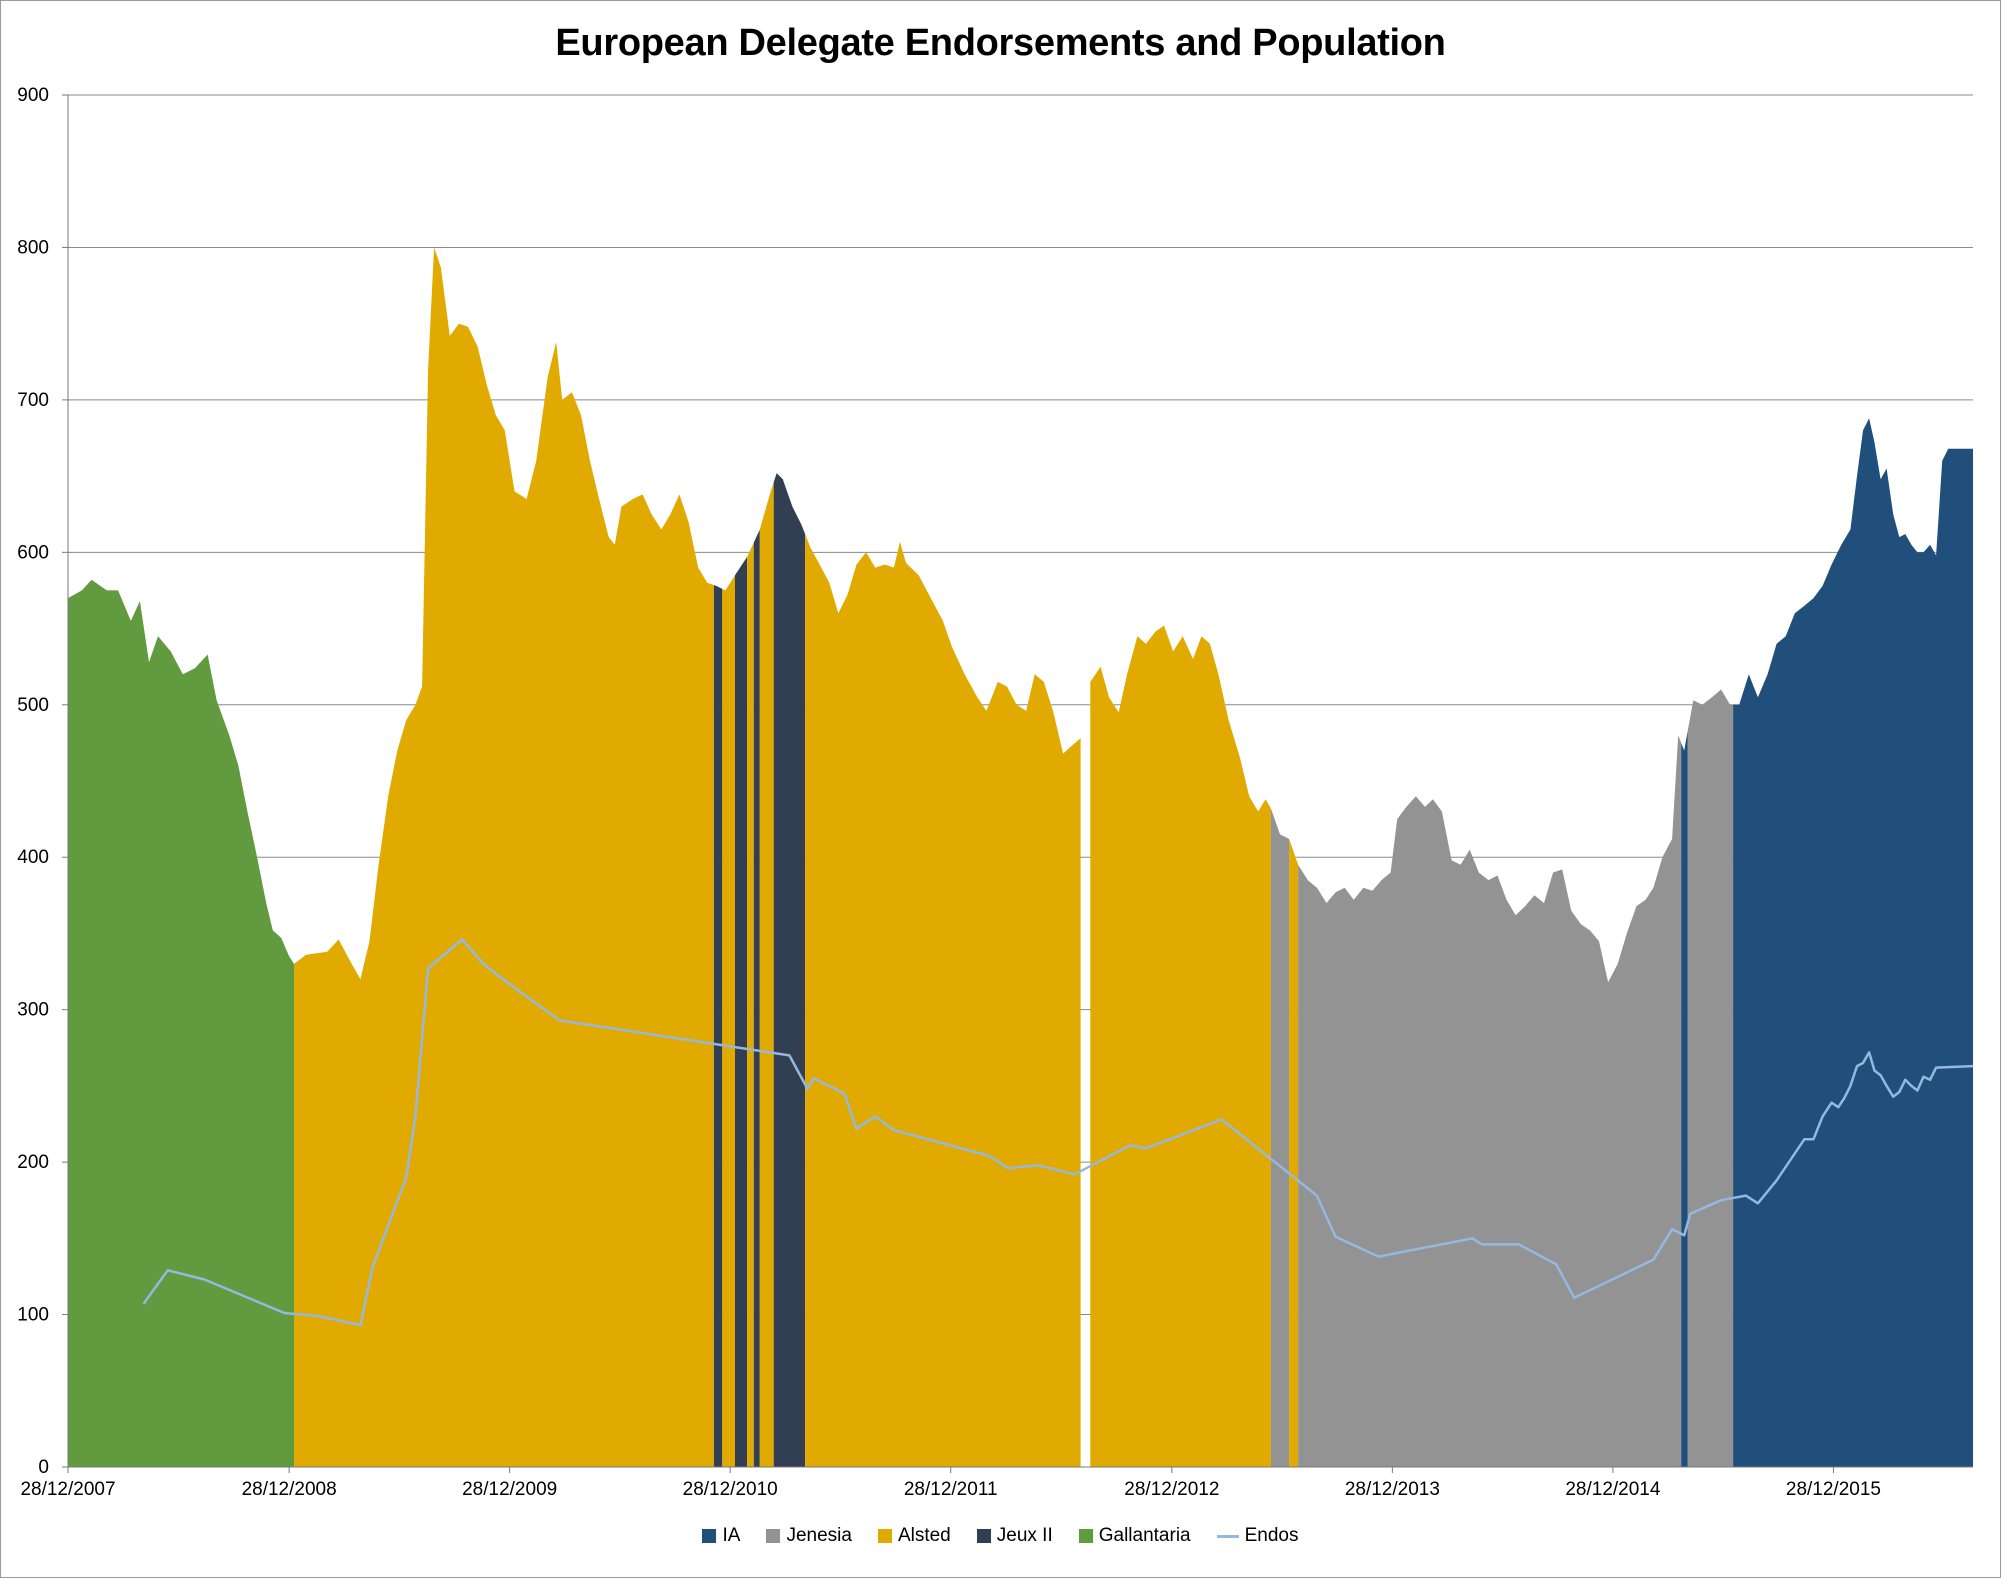 The height and width of the screenshot is (1578, 2001). What do you see at coordinates (730, 1489) in the screenshot?
I see `x-tick-label: 28/12/2010` at bounding box center [730, 1489].